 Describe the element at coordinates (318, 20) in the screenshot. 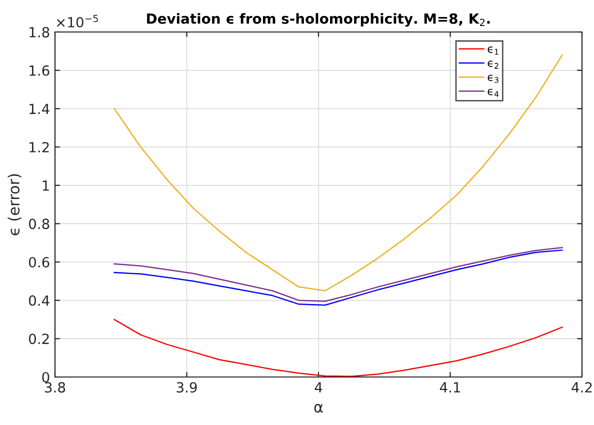

I see `chart-title: Deviation ϵ from s-holomorphicity. M=8, K$_{2}$.` at that location.